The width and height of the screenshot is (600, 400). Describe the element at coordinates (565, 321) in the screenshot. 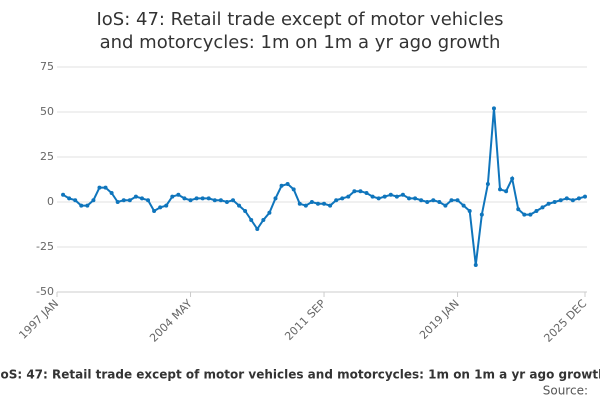

I see `x-tick-label: 2025 DEC` at that location.